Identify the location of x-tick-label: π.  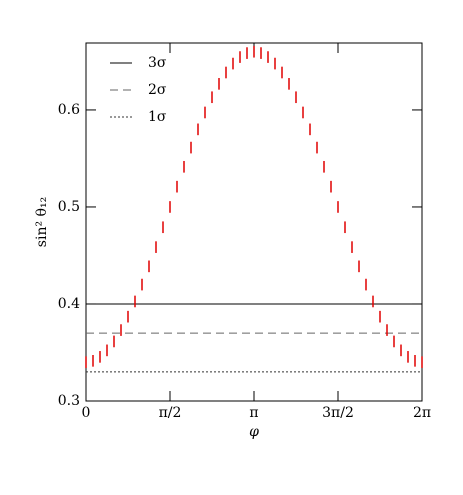
(253, 413).